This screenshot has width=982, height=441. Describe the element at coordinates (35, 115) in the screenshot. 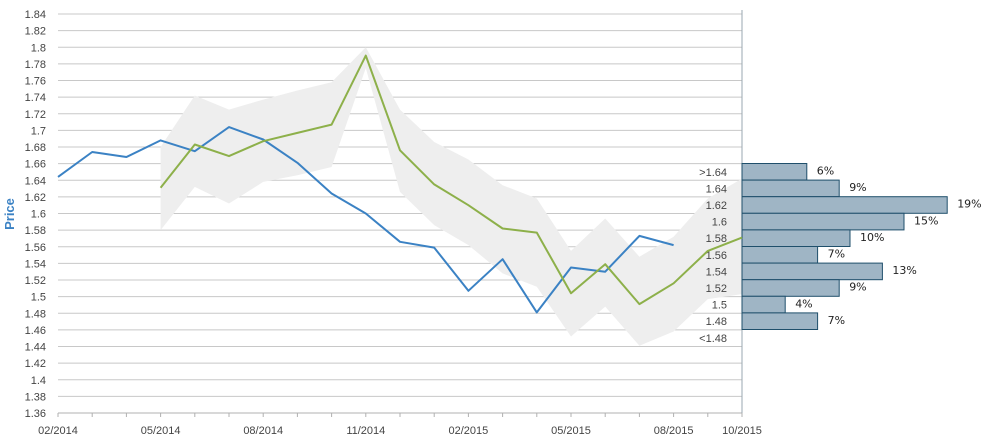

I see `y-tick-label: 1.72` at that location.